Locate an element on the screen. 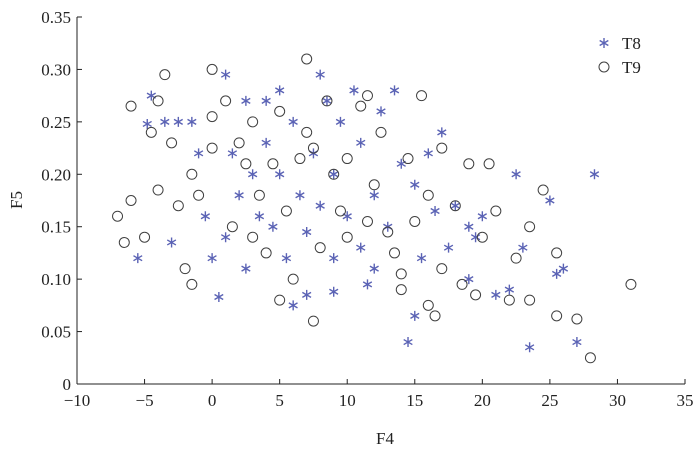  x-tick-label: −5 is located at coordinates (145, 400).